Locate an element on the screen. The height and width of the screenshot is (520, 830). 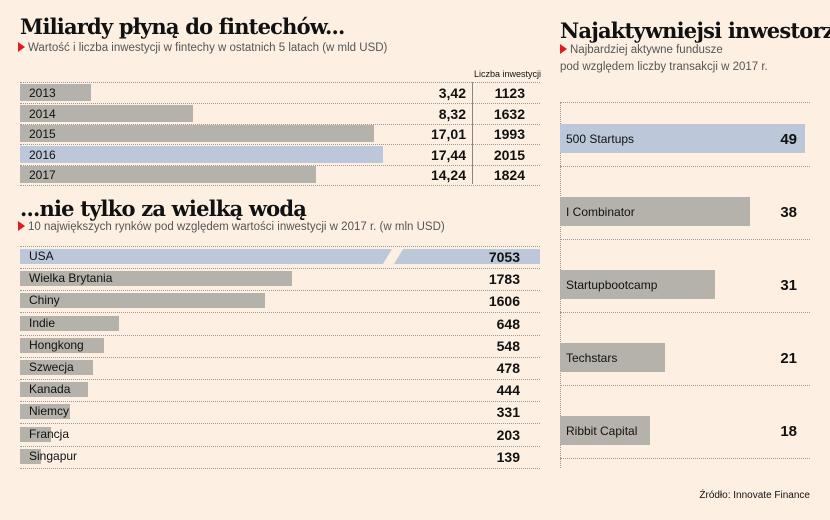
category-label: Niemcy is located at coordinates (49, 411).